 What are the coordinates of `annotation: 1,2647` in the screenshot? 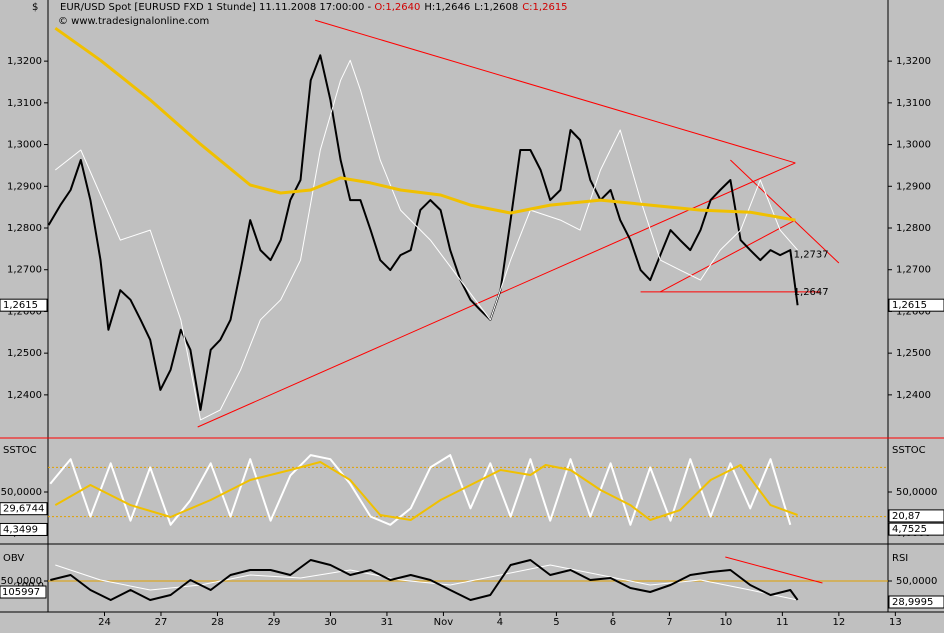 It's located at (811, 292).